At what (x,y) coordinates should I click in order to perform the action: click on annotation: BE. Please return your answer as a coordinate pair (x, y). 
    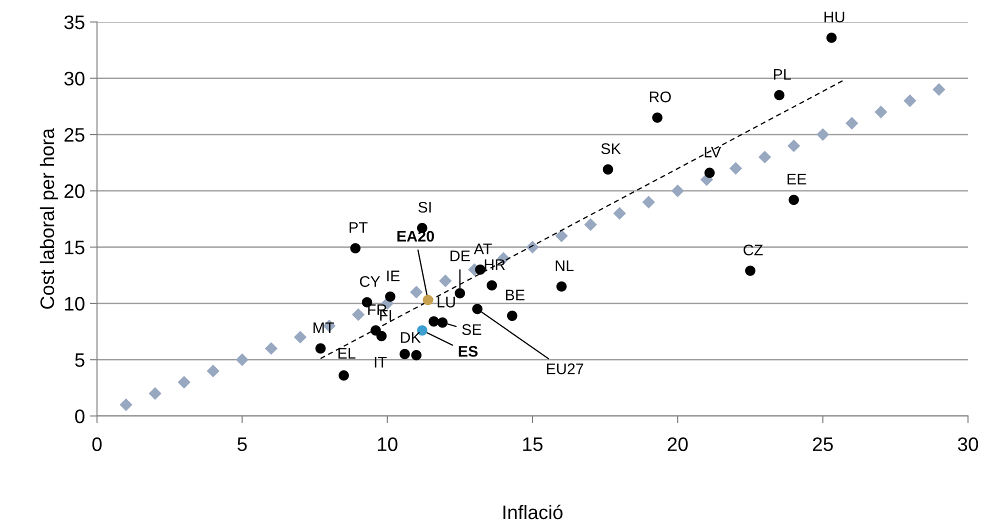
    Looking at the image, I should click on (515, 295).